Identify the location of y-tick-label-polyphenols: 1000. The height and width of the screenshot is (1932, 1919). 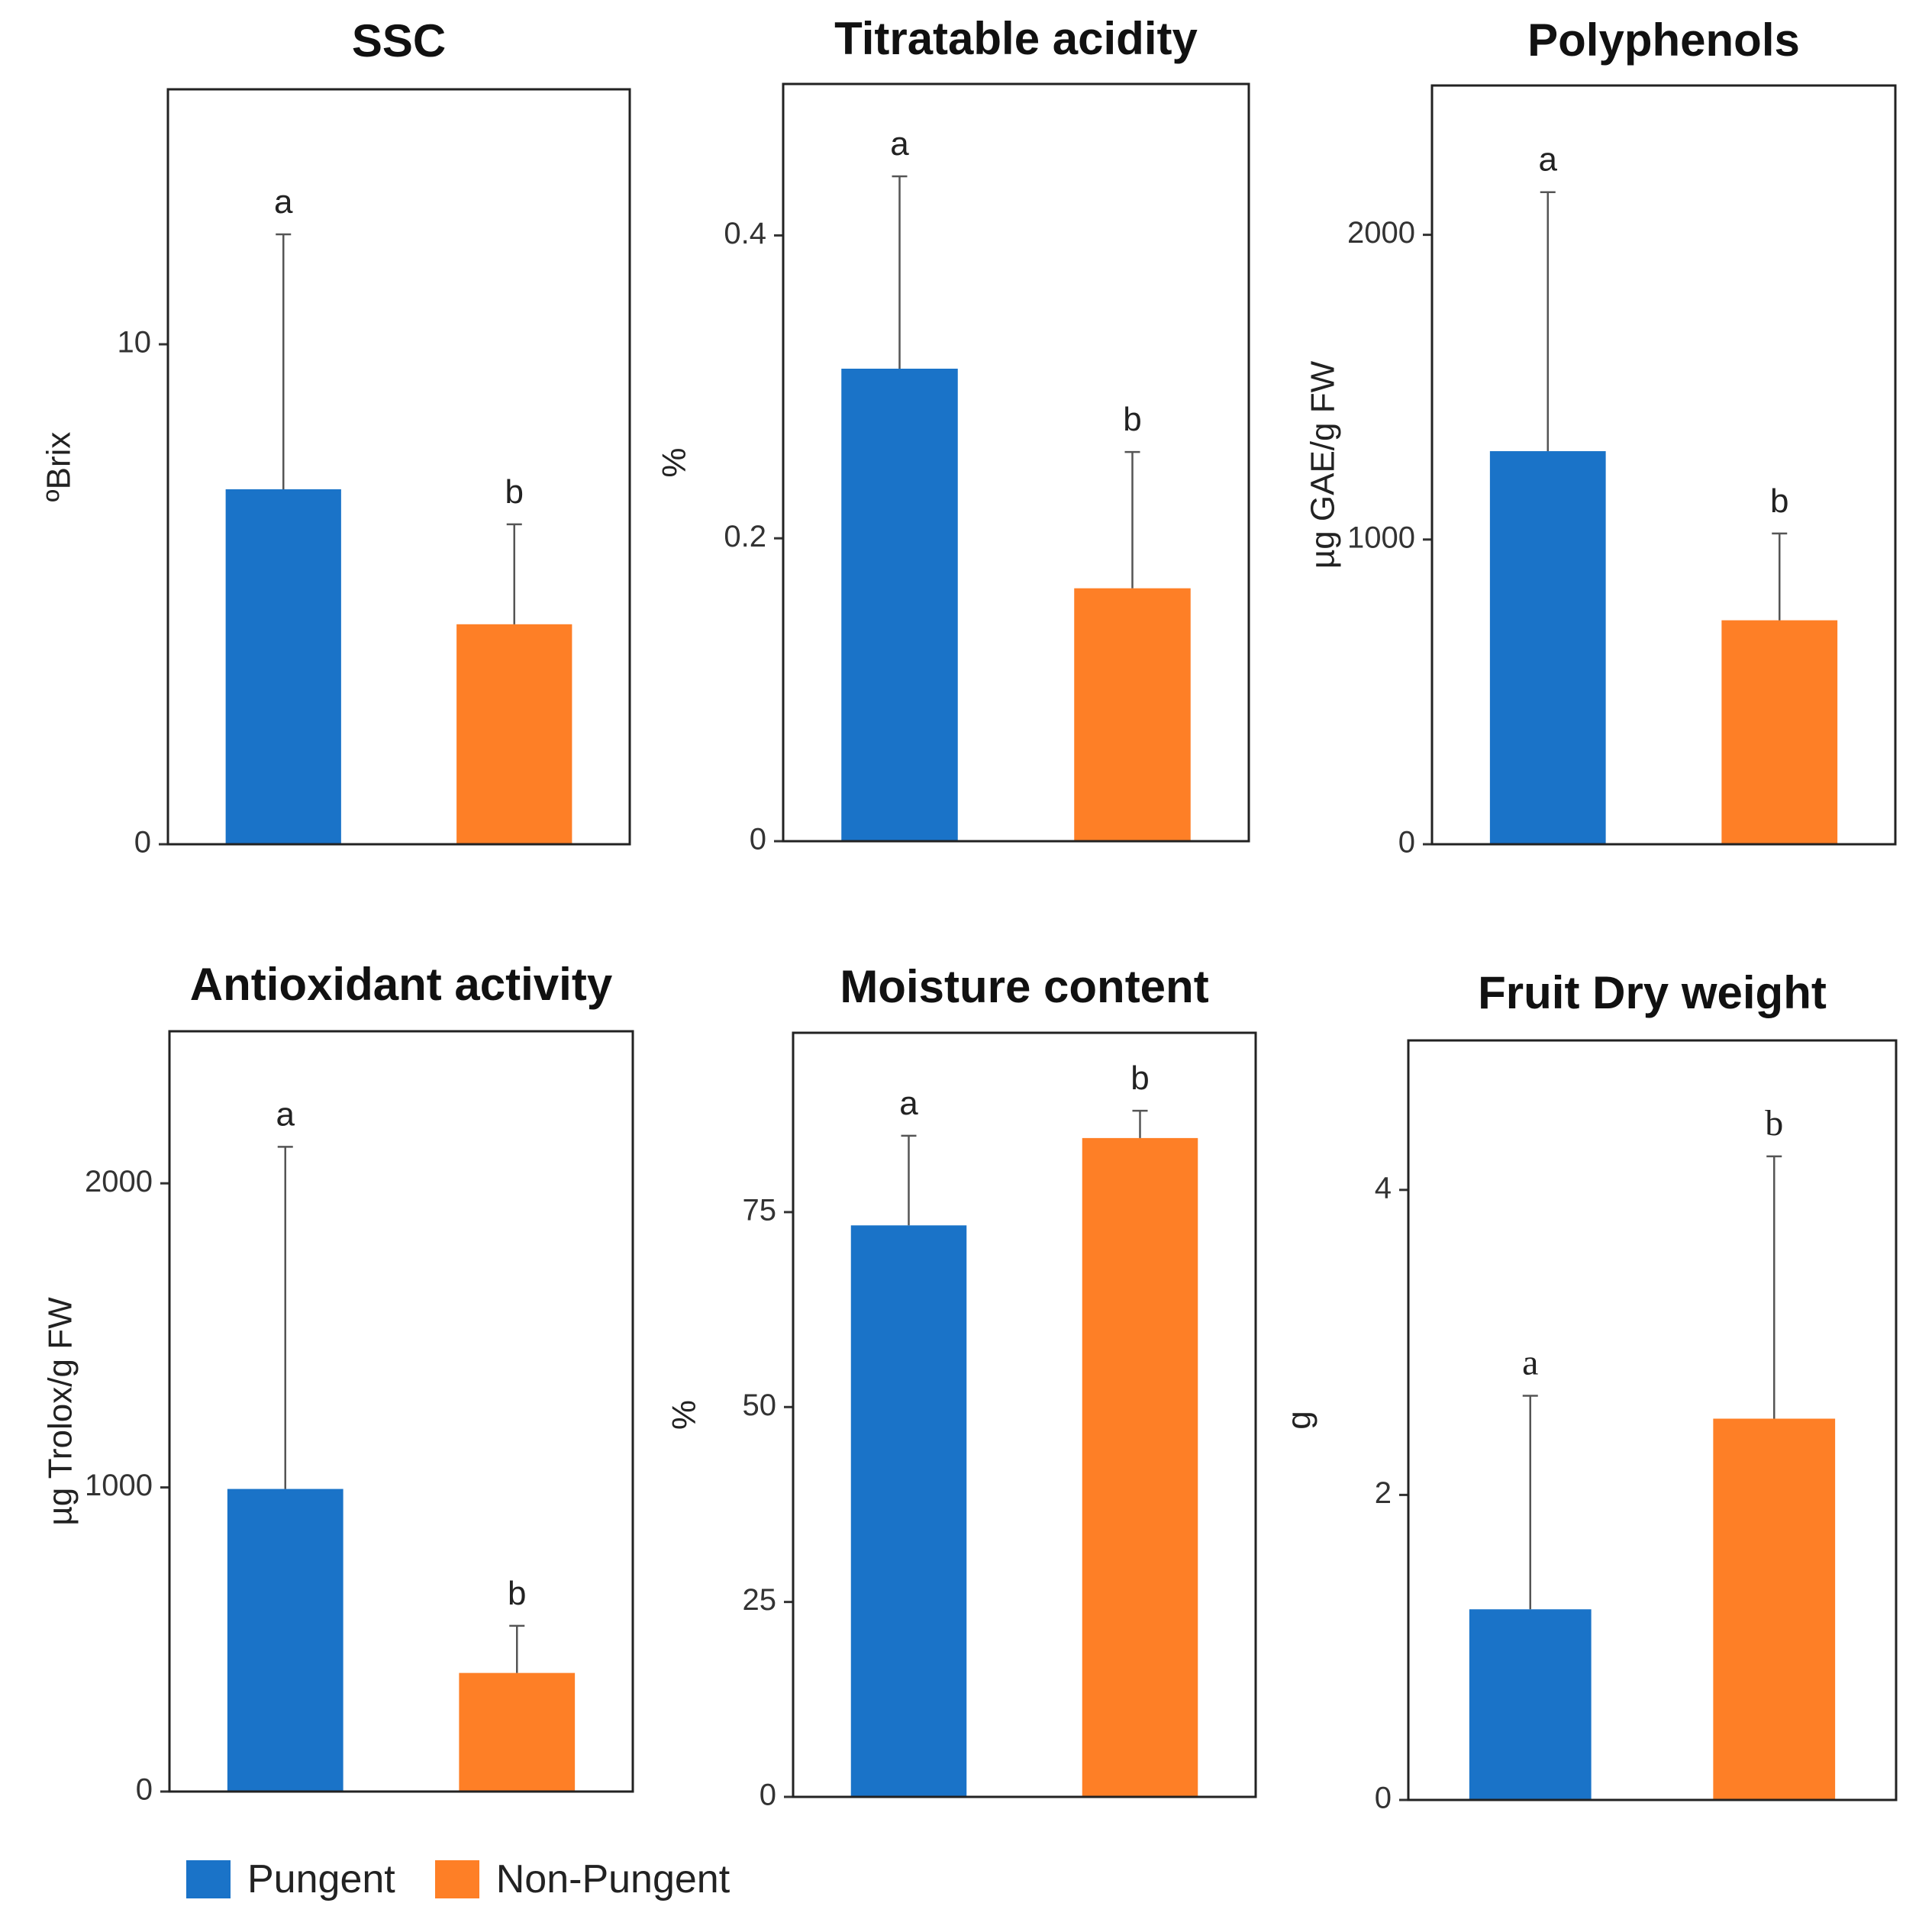
(1381, 537).